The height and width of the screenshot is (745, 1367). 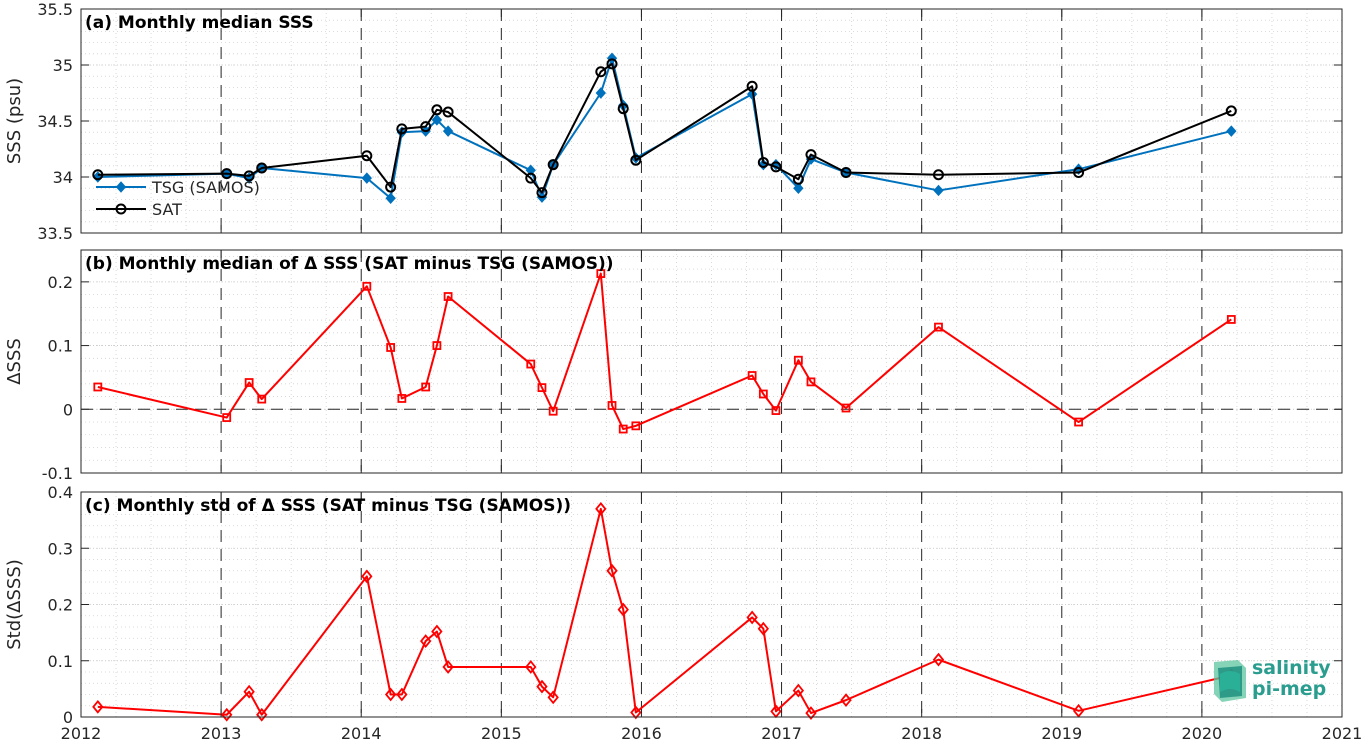 What do you see at coordinates (1202, 733) in the screenshot?
I see `x-tick-label: 2020` at bounding box center [1202, 733].